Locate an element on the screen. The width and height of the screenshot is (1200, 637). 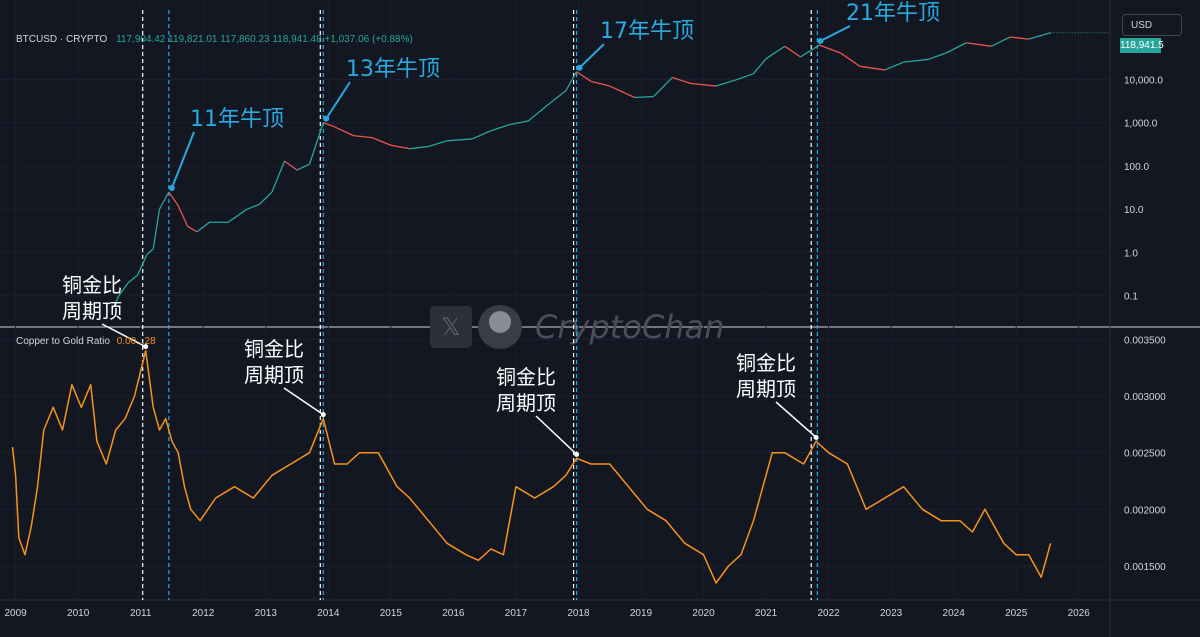
ratio-legend: Copper to Gold Ratio 0.00...28 is located at coordinates (86, 341).